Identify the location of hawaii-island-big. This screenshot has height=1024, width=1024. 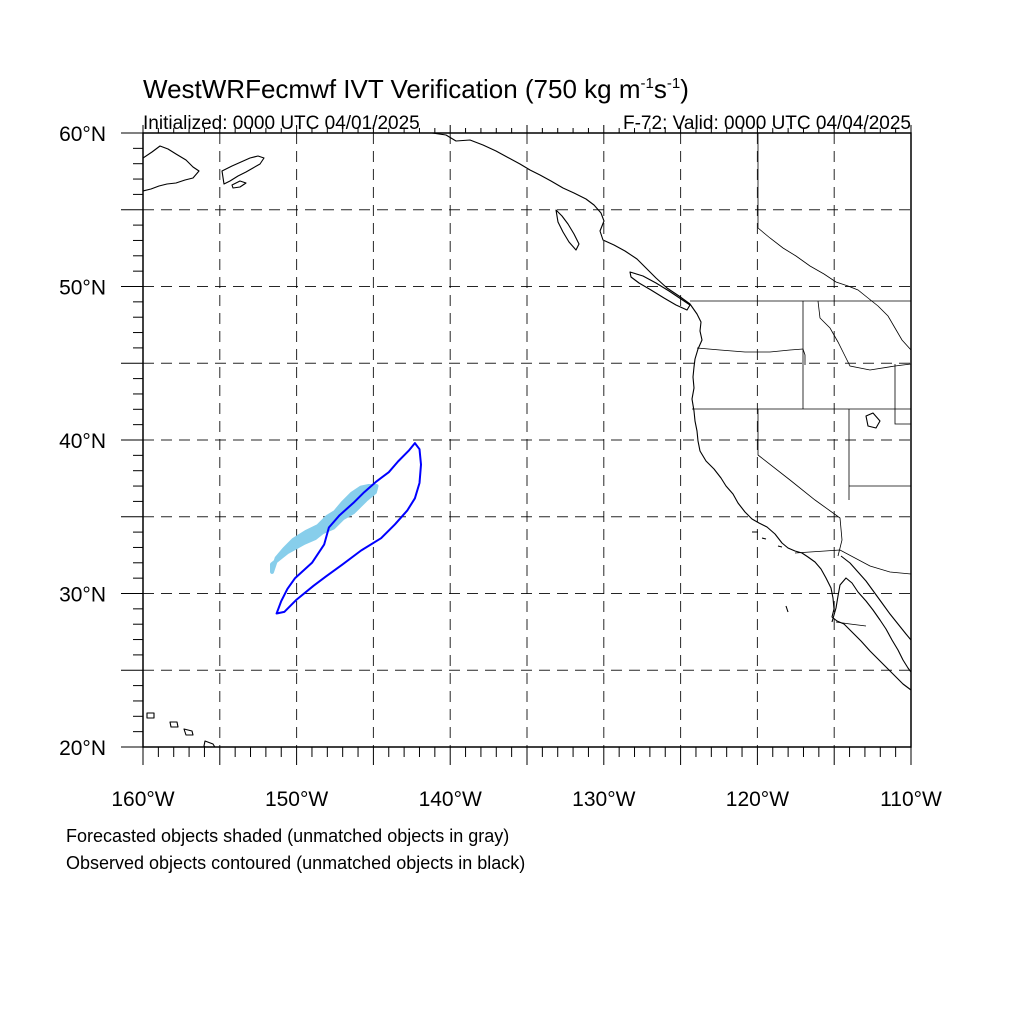
(209, 743).